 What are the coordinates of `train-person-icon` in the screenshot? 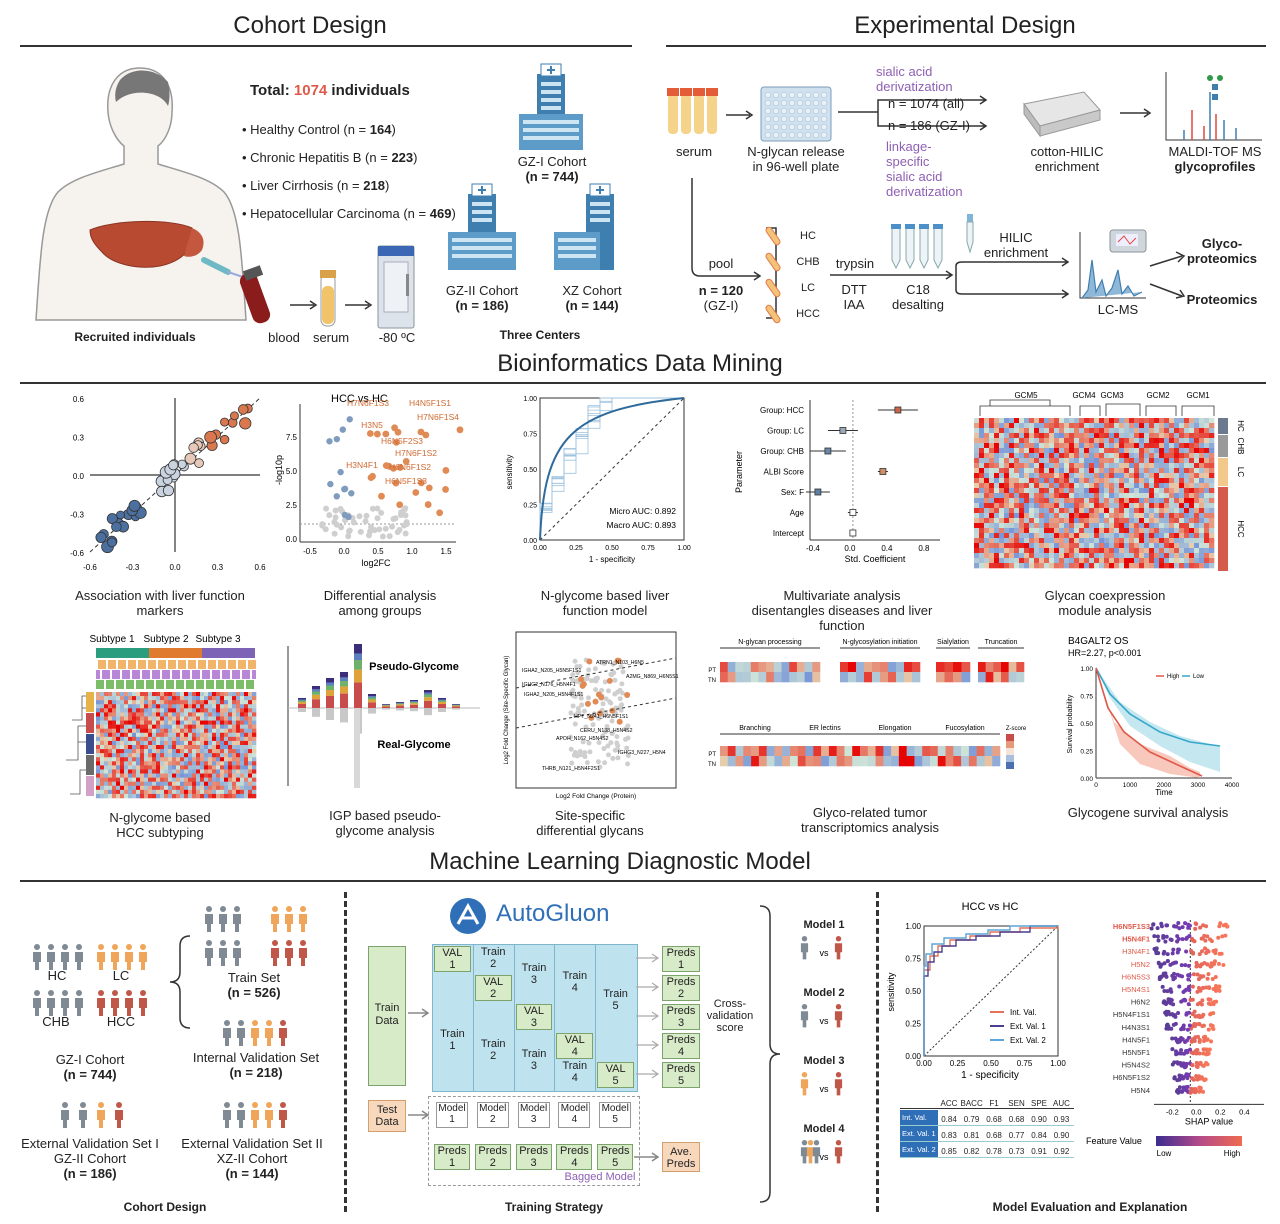 It's located at (223, 953).